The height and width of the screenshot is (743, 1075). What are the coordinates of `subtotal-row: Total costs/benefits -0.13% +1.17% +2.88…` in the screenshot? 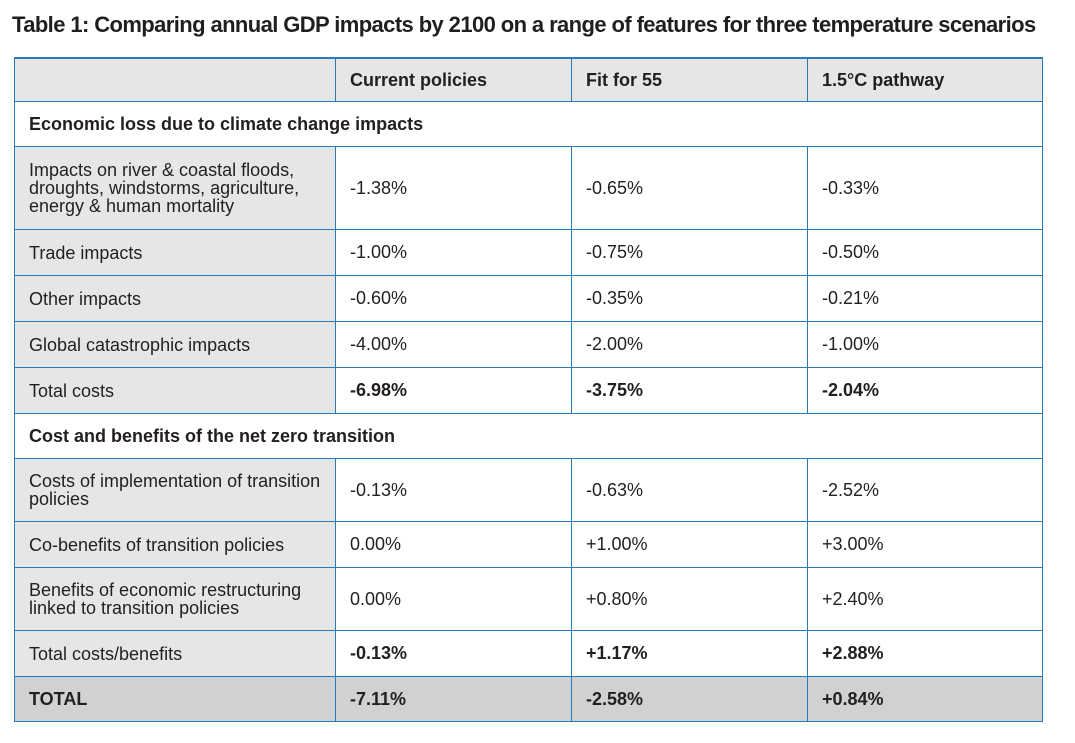 It's located at (528, 653).